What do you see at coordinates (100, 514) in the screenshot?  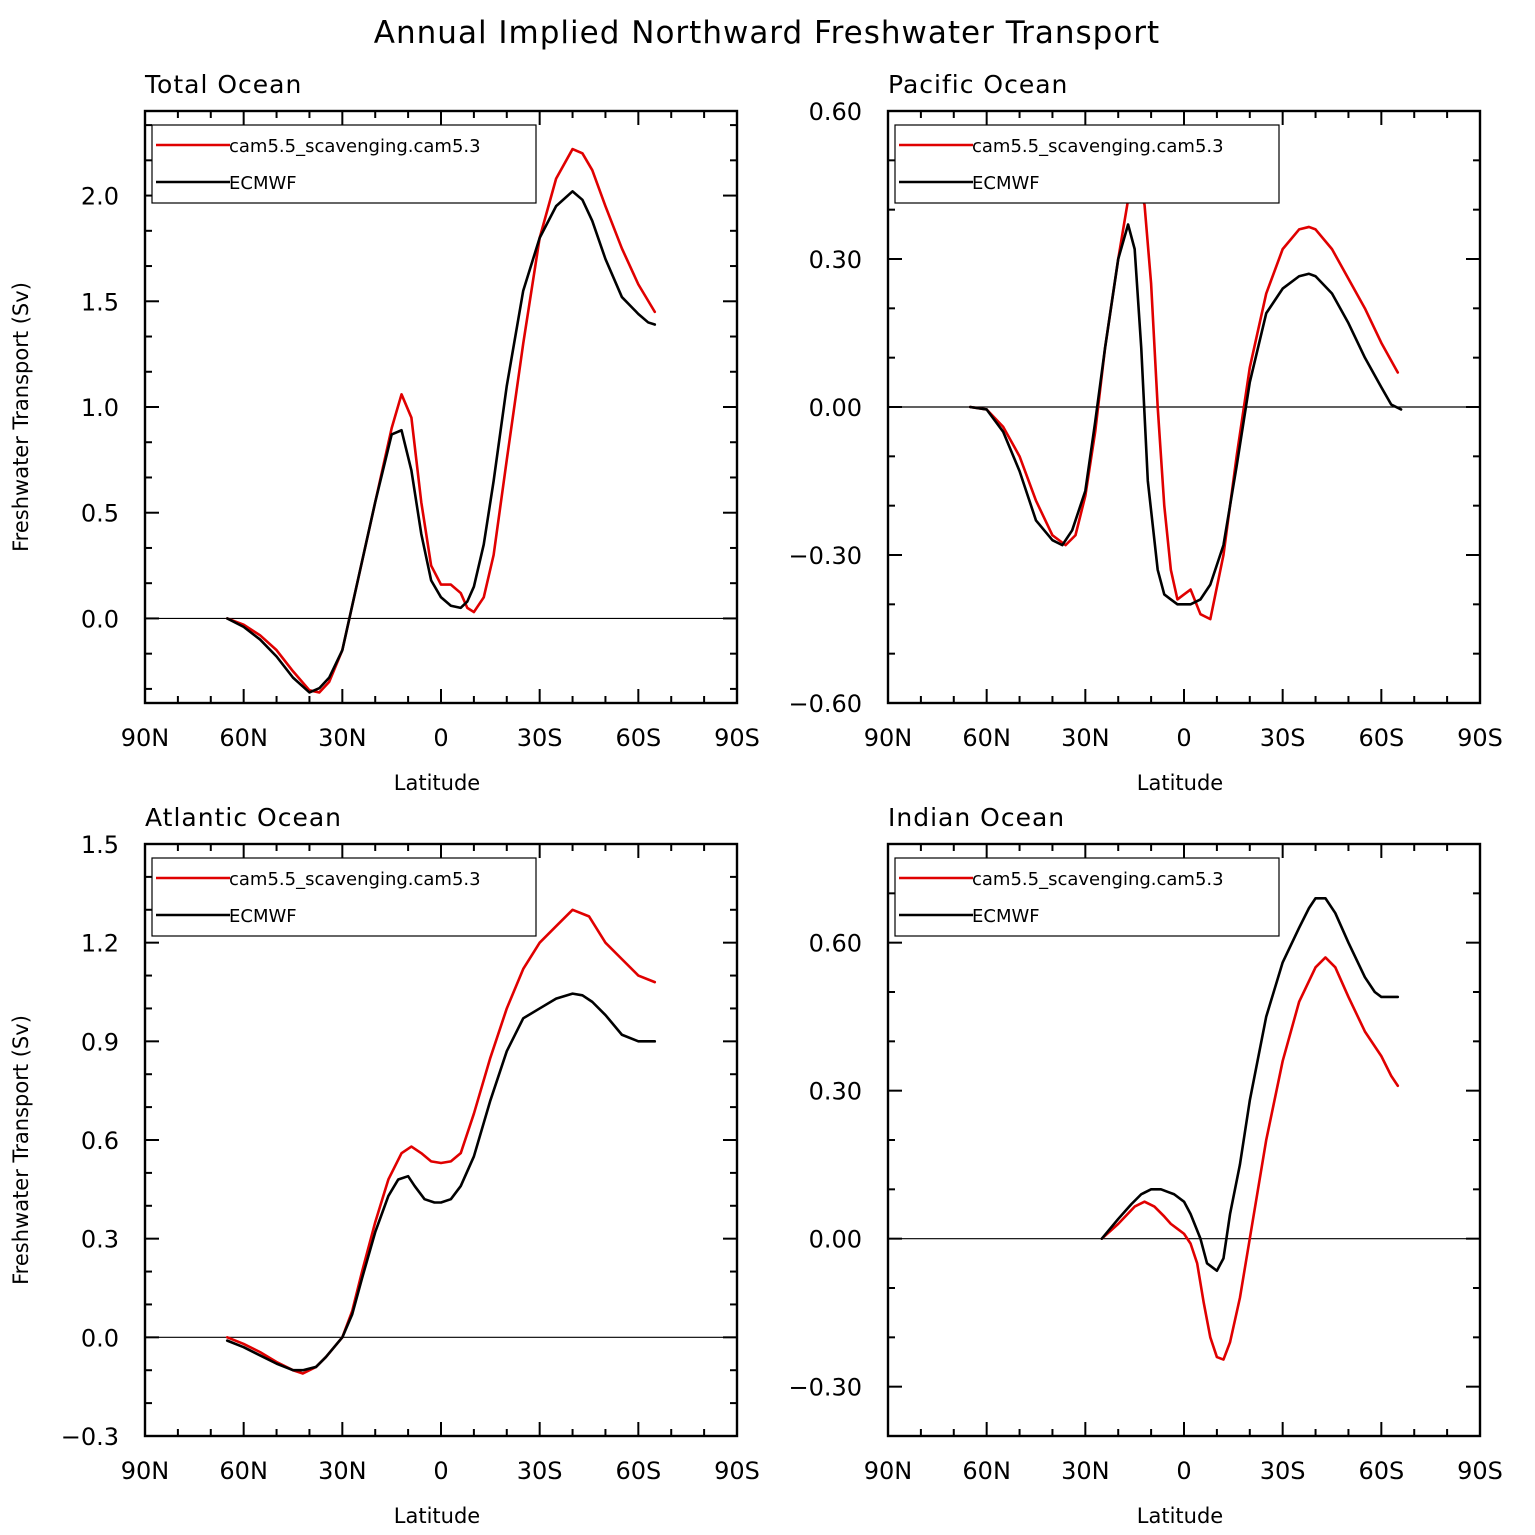 I see `y-tick-label: 0.5` at bounding box center [100, 514].